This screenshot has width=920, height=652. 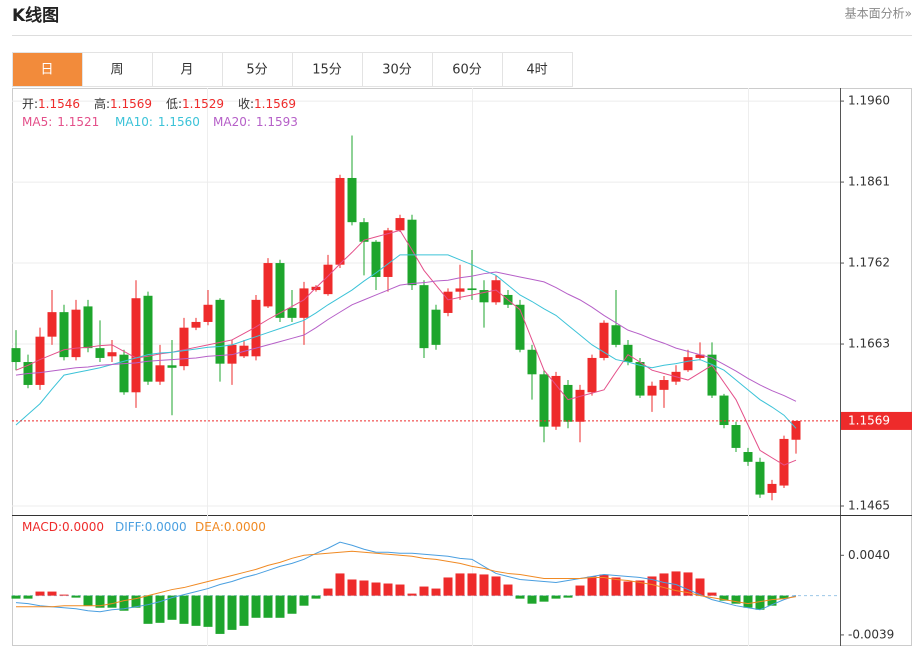 What do you see at coordinates (59, 104) in the screenshot?
I see `info-value: 1.1546` at bounding box center [59, 104].